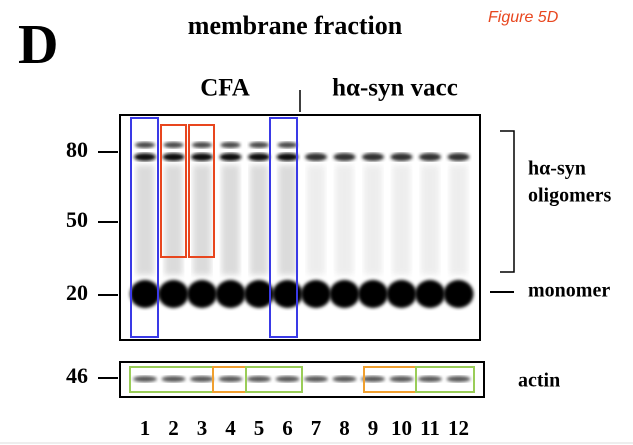  Describe the element at coordinates (316, 428) in the screenshot. I see `lane-label: 7` at that location.